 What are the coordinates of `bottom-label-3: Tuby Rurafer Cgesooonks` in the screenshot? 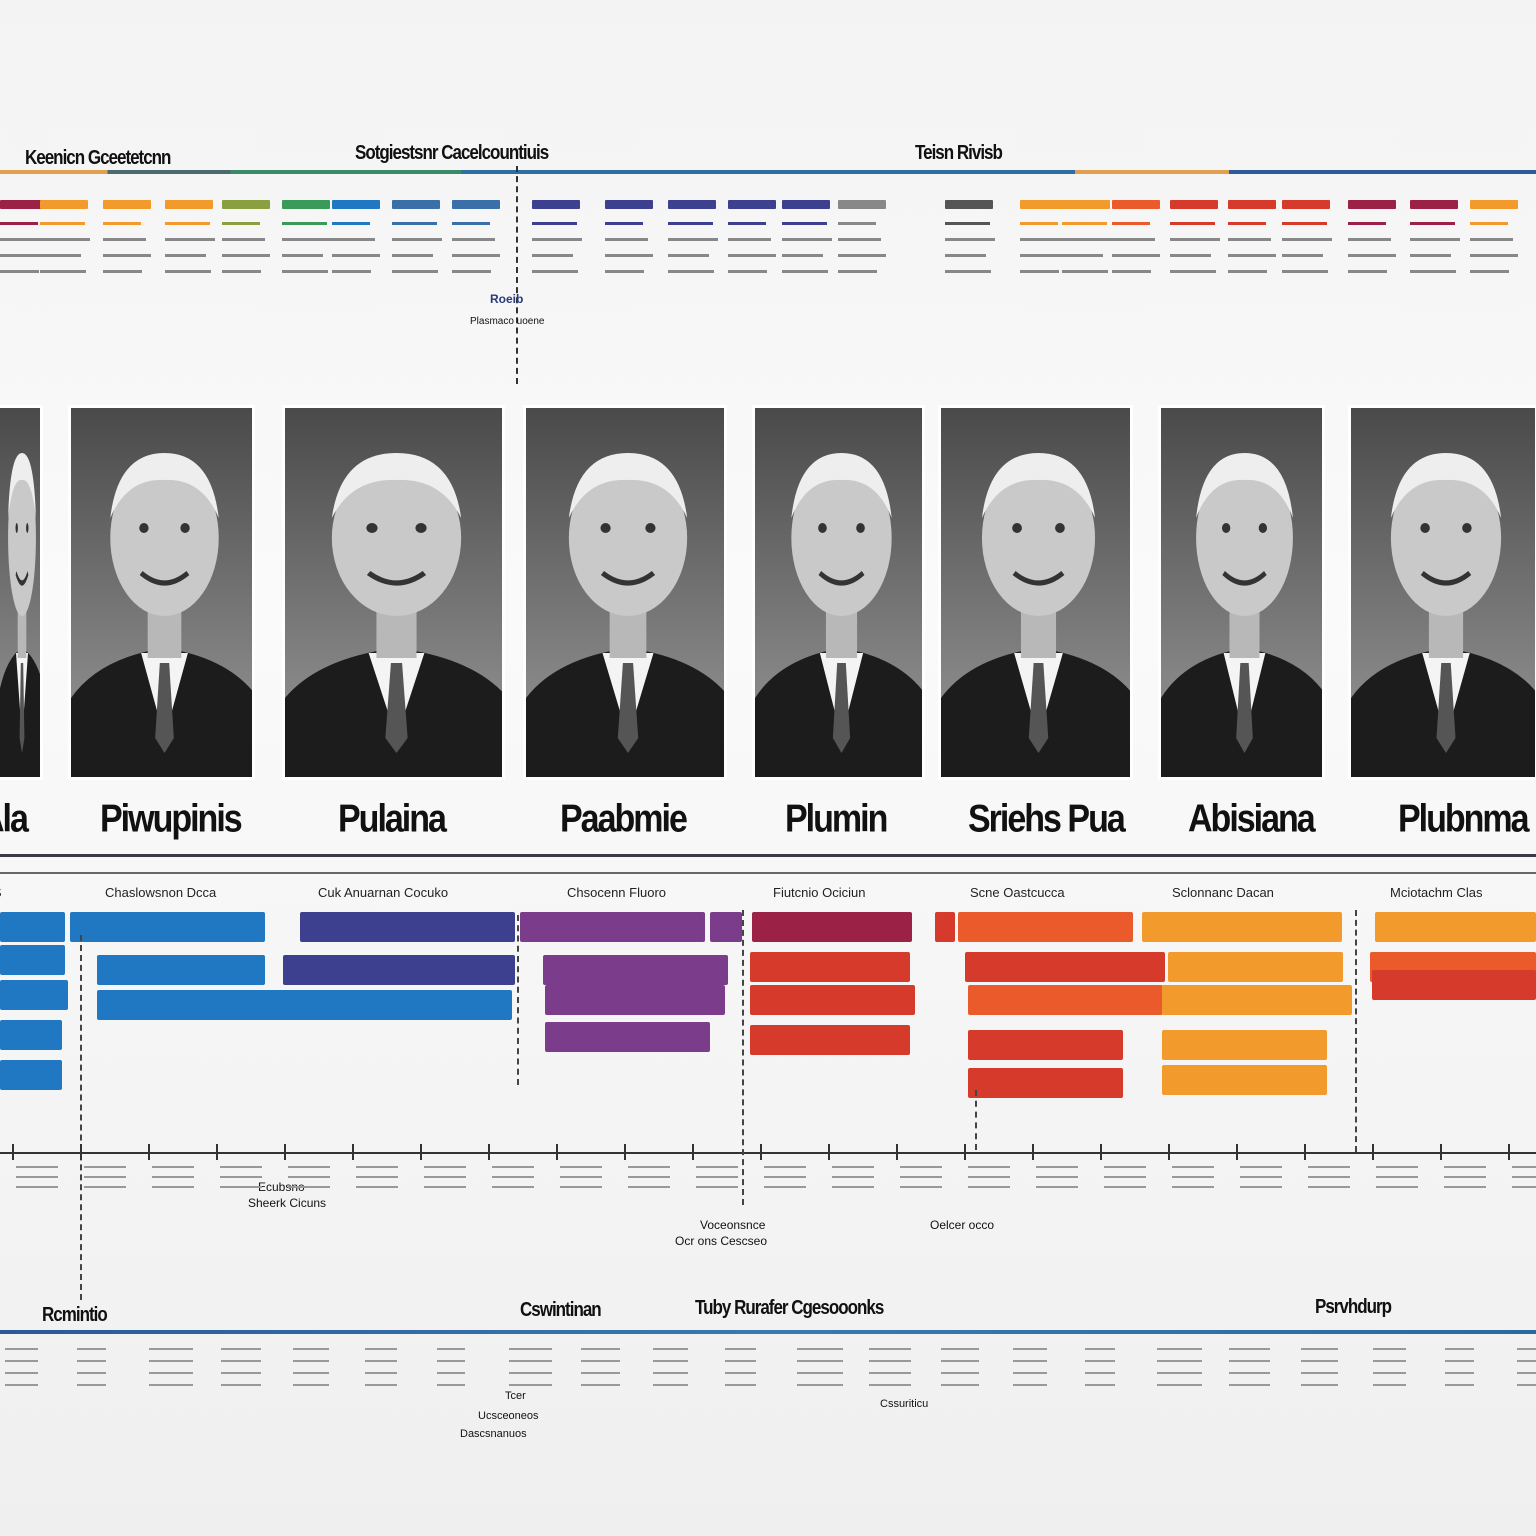 It's located at (789, 1307).